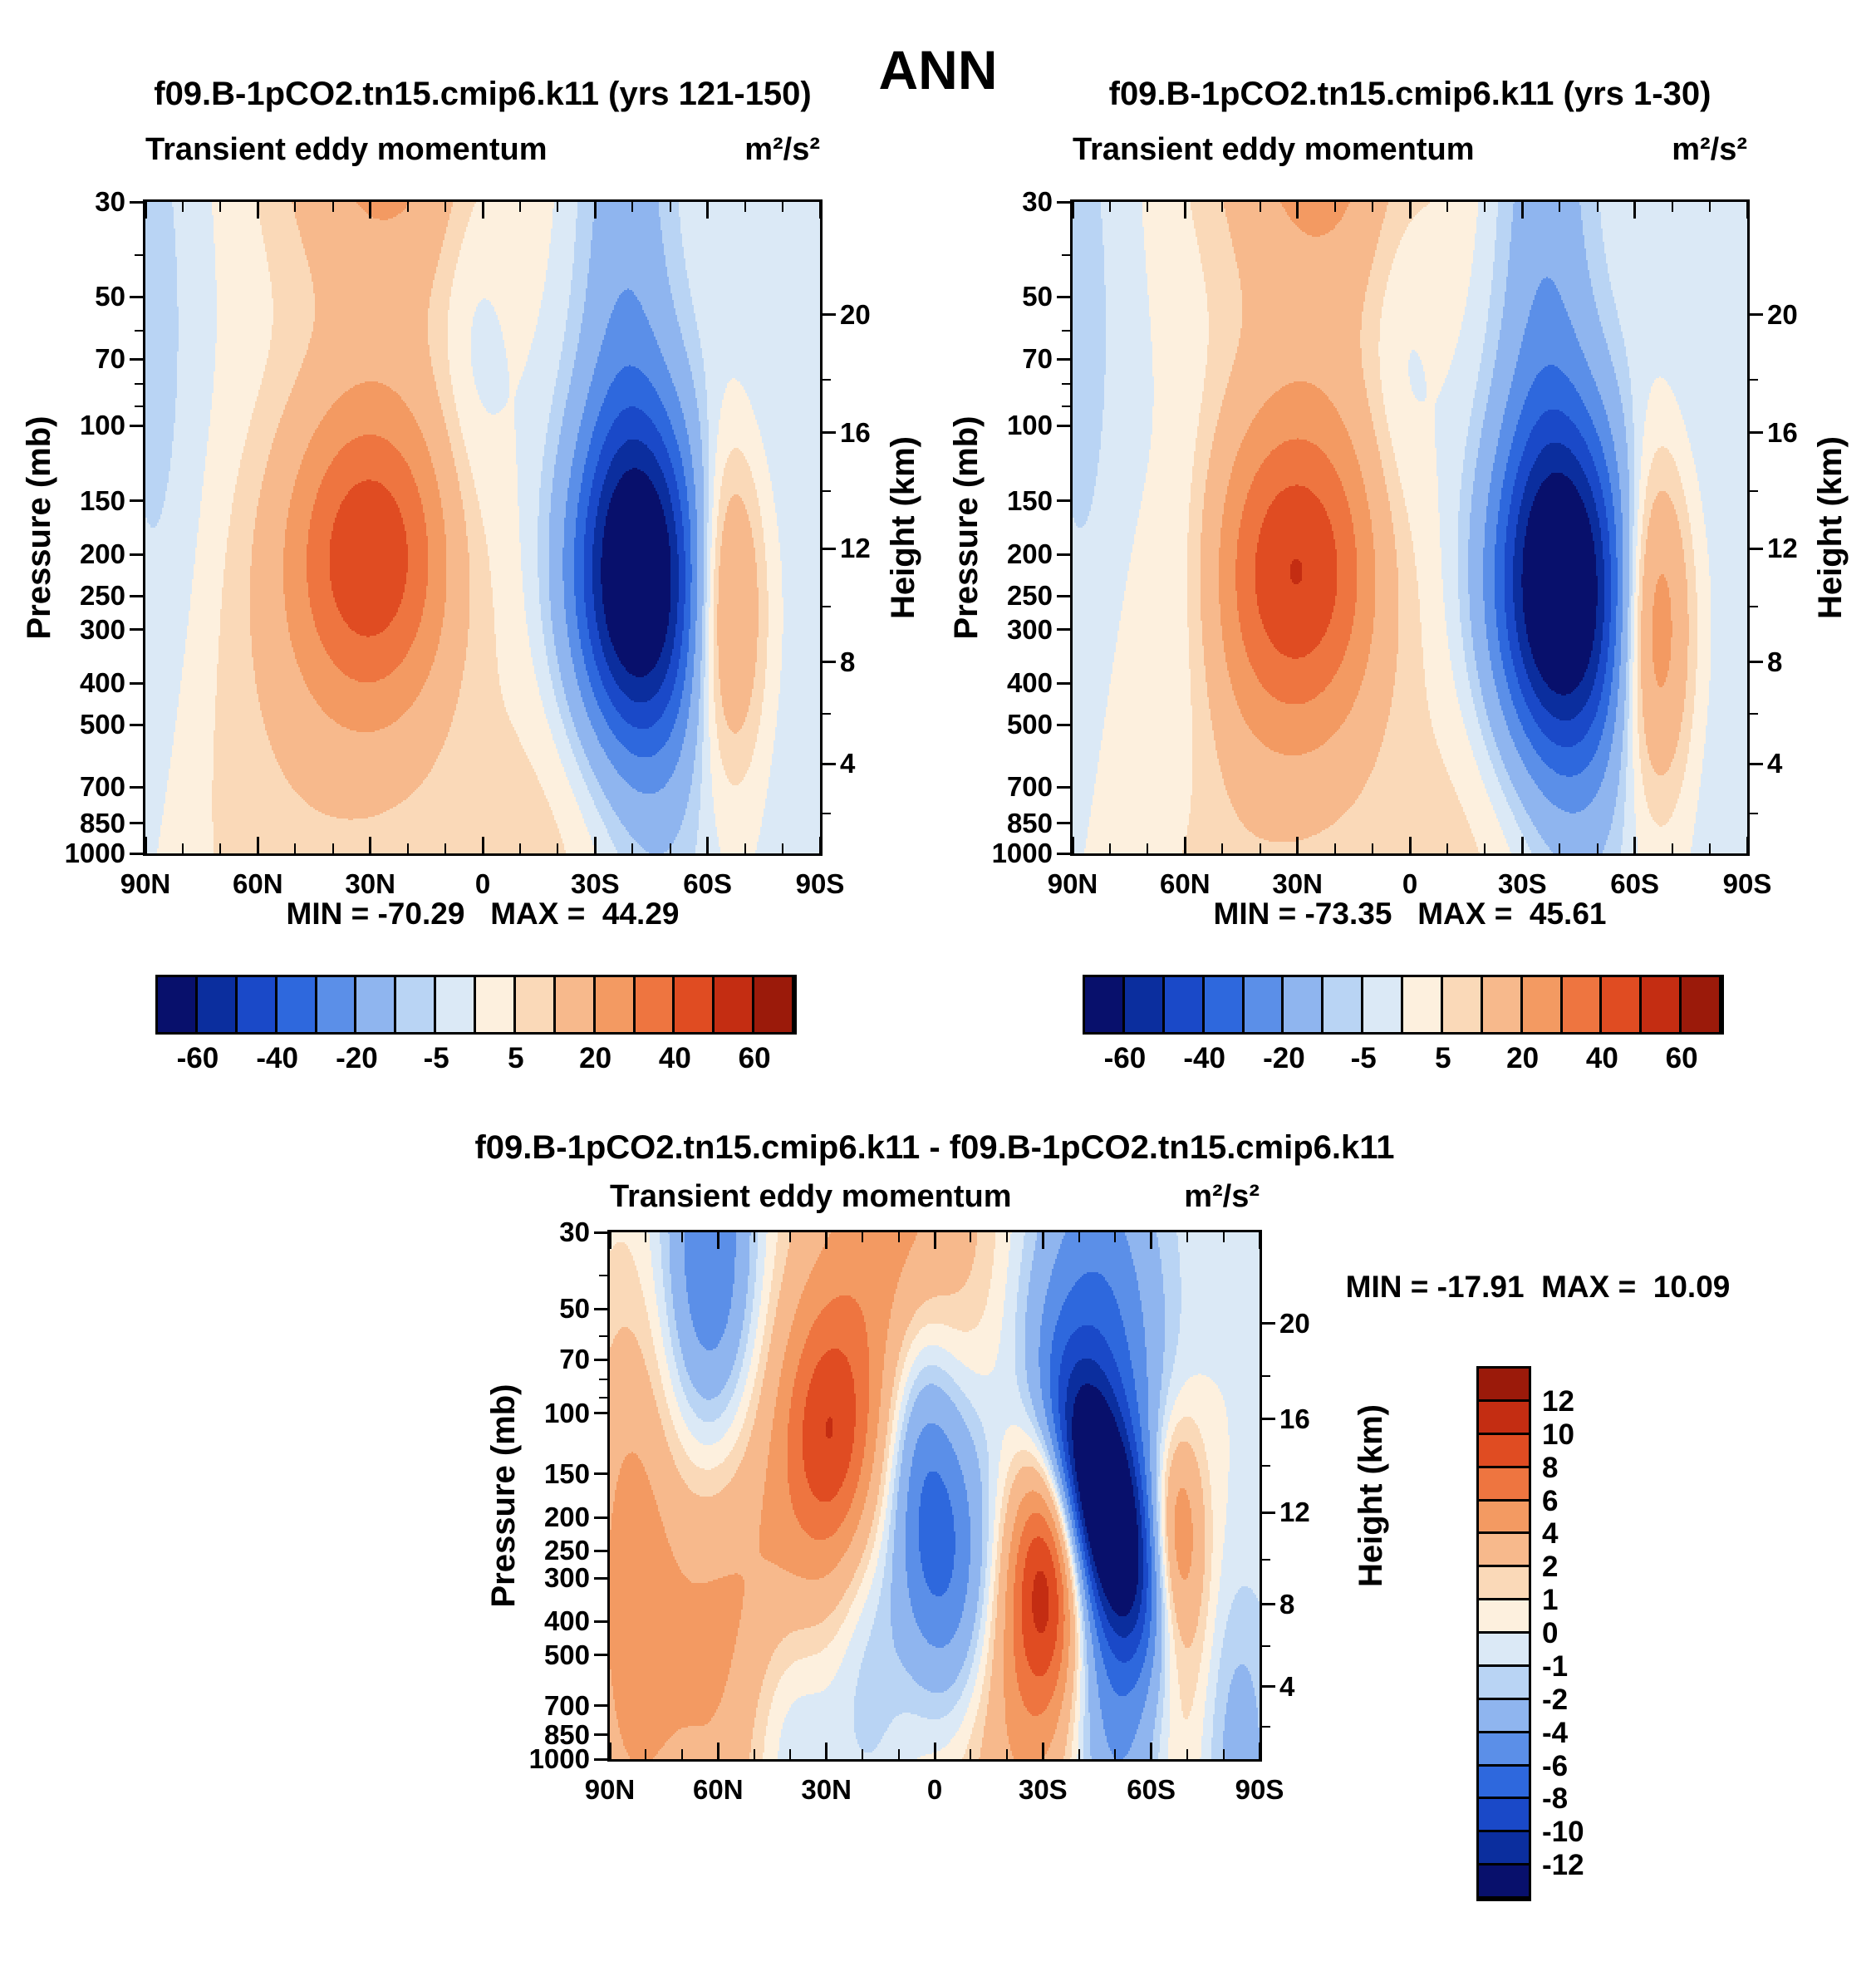 The height and width of the screenshot is (1981, 1876). What do you see at coordinates (370, 884) in the screenshot?
I see `x-tick-label: 30N` at bounding box center [370, 884].